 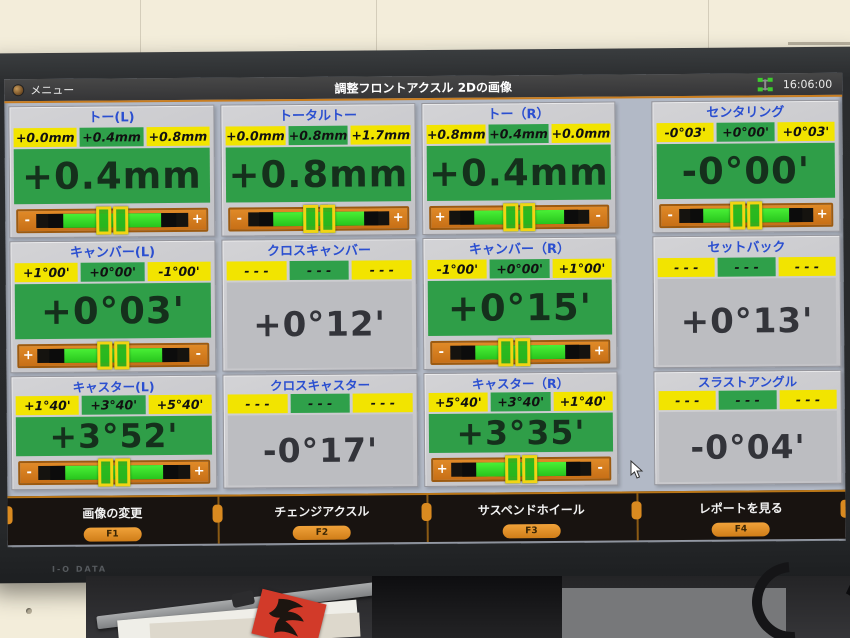 What do you see at coordinates (423, 88) in the screenshot?
I see `title-bar: メニュー 調整フロントアクスル 2Dの画像 16:06:00` at bounding box center [423, 88].